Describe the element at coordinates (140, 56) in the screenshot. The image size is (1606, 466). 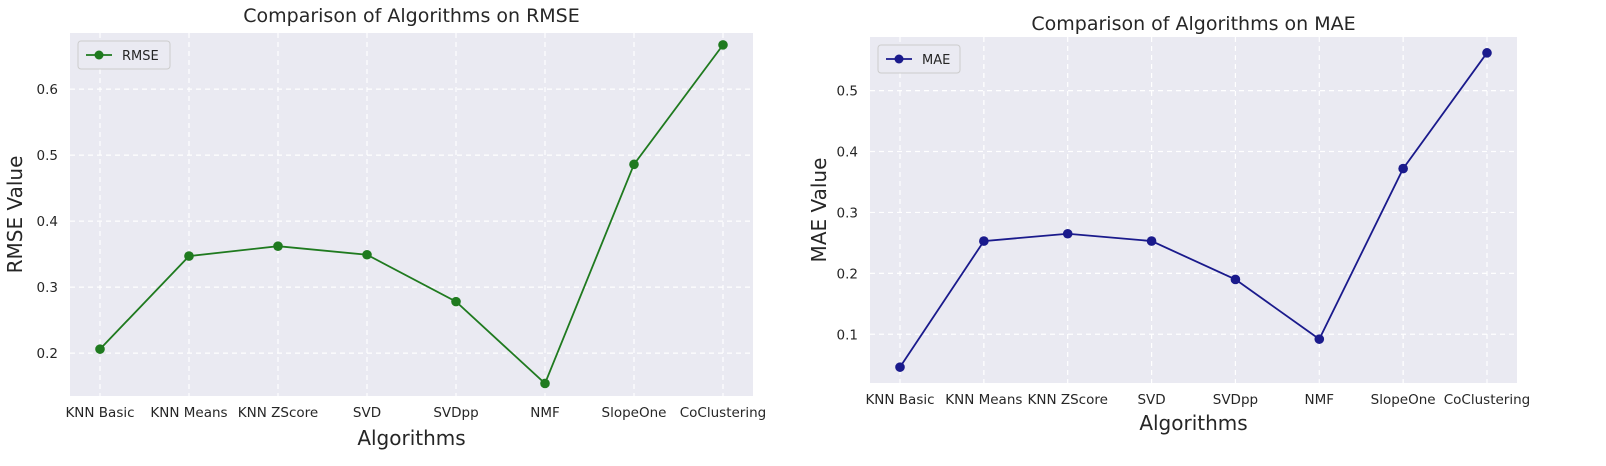
I see `legend-label: RMSE` at that location.